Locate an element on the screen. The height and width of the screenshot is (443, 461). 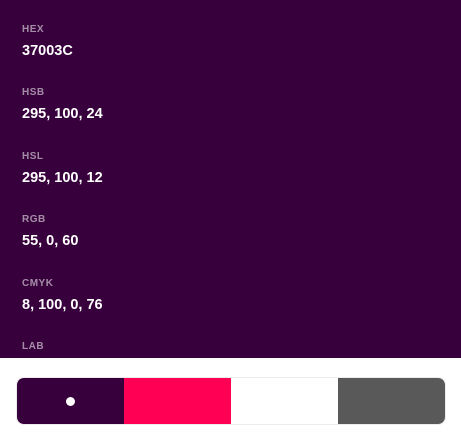
hsb-value: 295, 100, 24 is located at coordinates (62, 114).